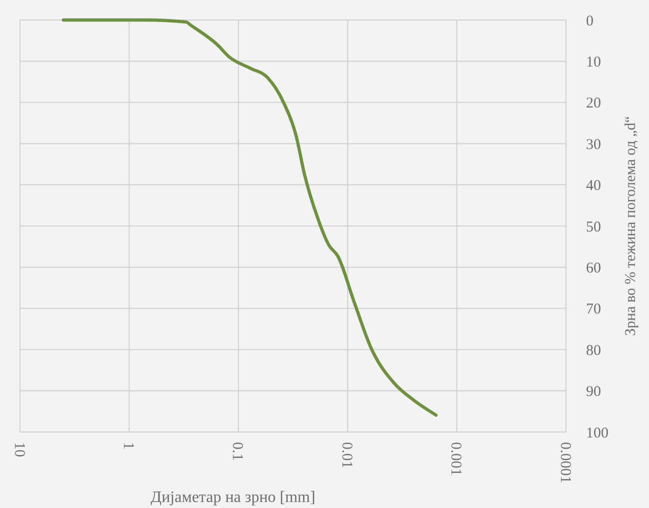 The height and width of the screenshot is (508, 649). I want to click on y-tick-label: 20, so click(593, 104).